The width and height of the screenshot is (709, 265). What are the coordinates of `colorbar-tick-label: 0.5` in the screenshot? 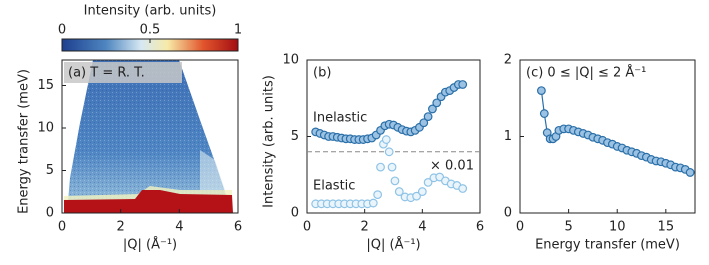 It's located at (150, 30).